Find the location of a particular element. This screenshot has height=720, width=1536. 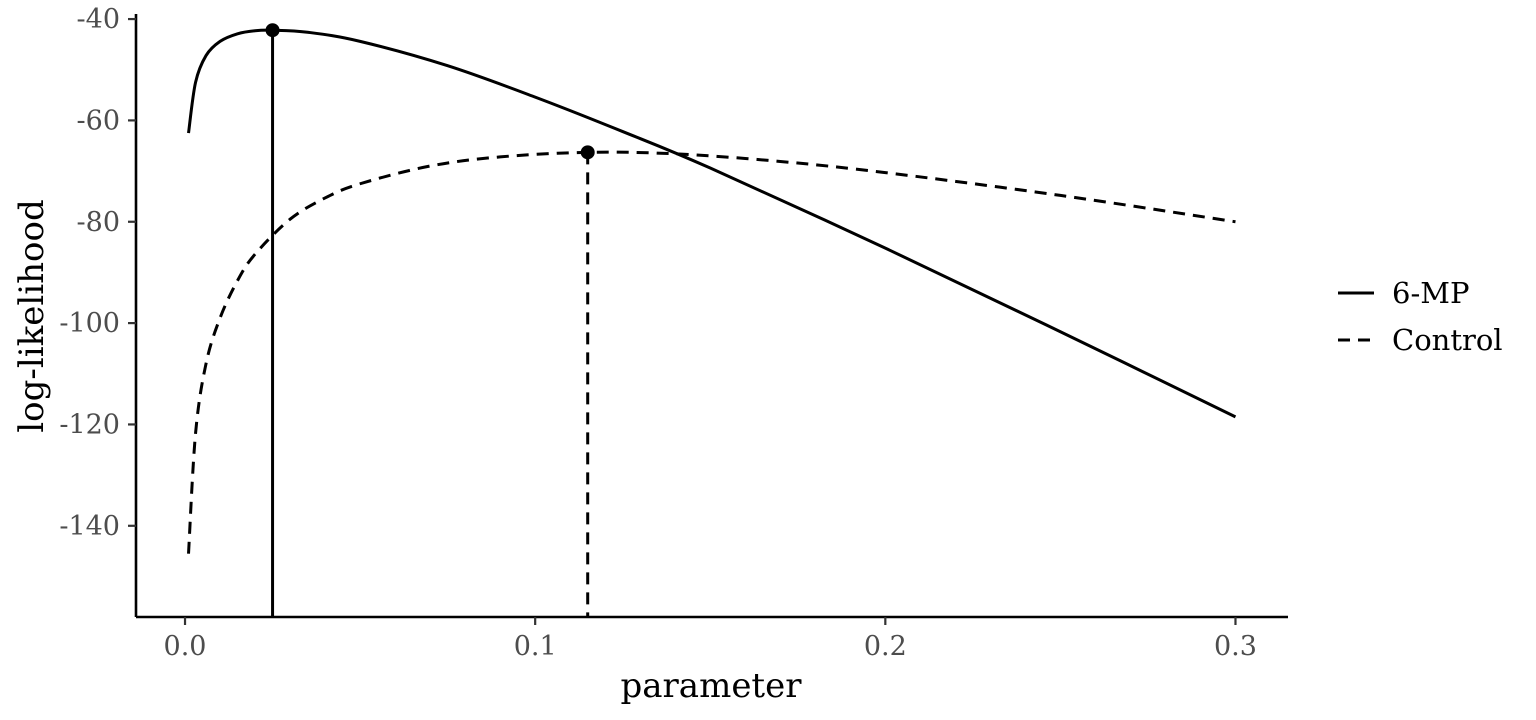

y-tick-label: -120 is located at coordinates (89, 424).